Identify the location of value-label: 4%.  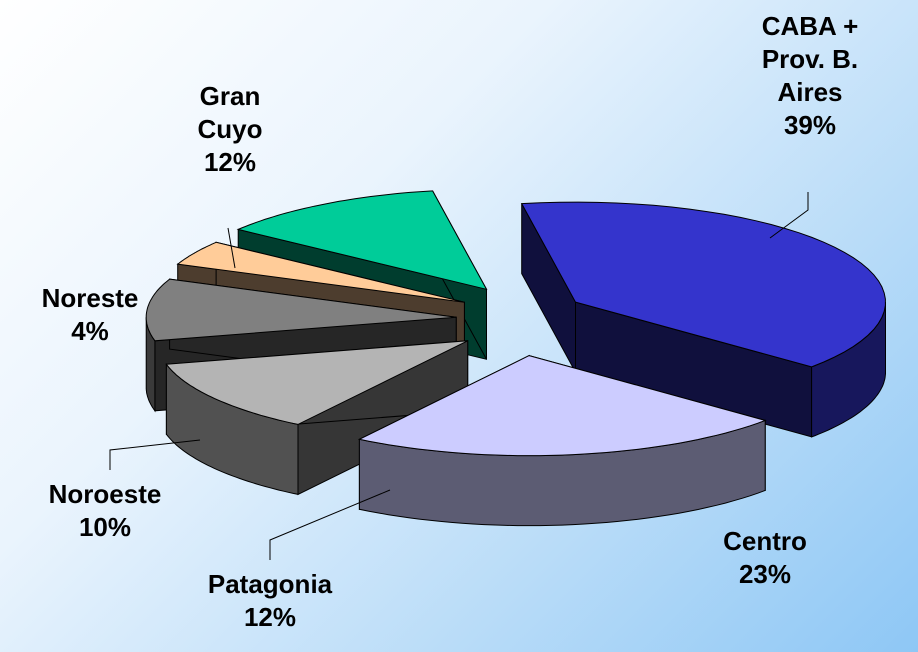
(90, 331).